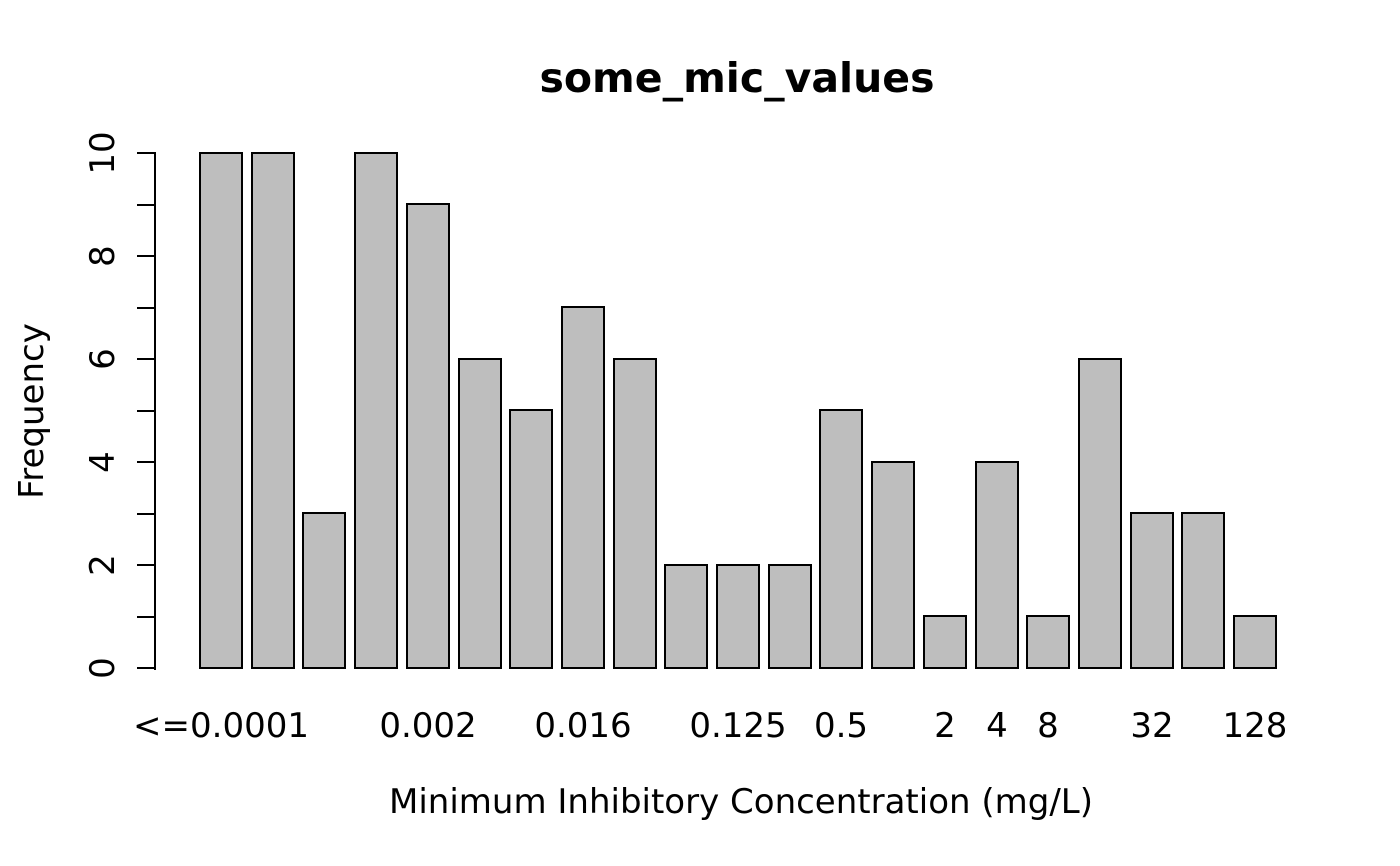  I want to click on y-axis-line, so click(155, 411).